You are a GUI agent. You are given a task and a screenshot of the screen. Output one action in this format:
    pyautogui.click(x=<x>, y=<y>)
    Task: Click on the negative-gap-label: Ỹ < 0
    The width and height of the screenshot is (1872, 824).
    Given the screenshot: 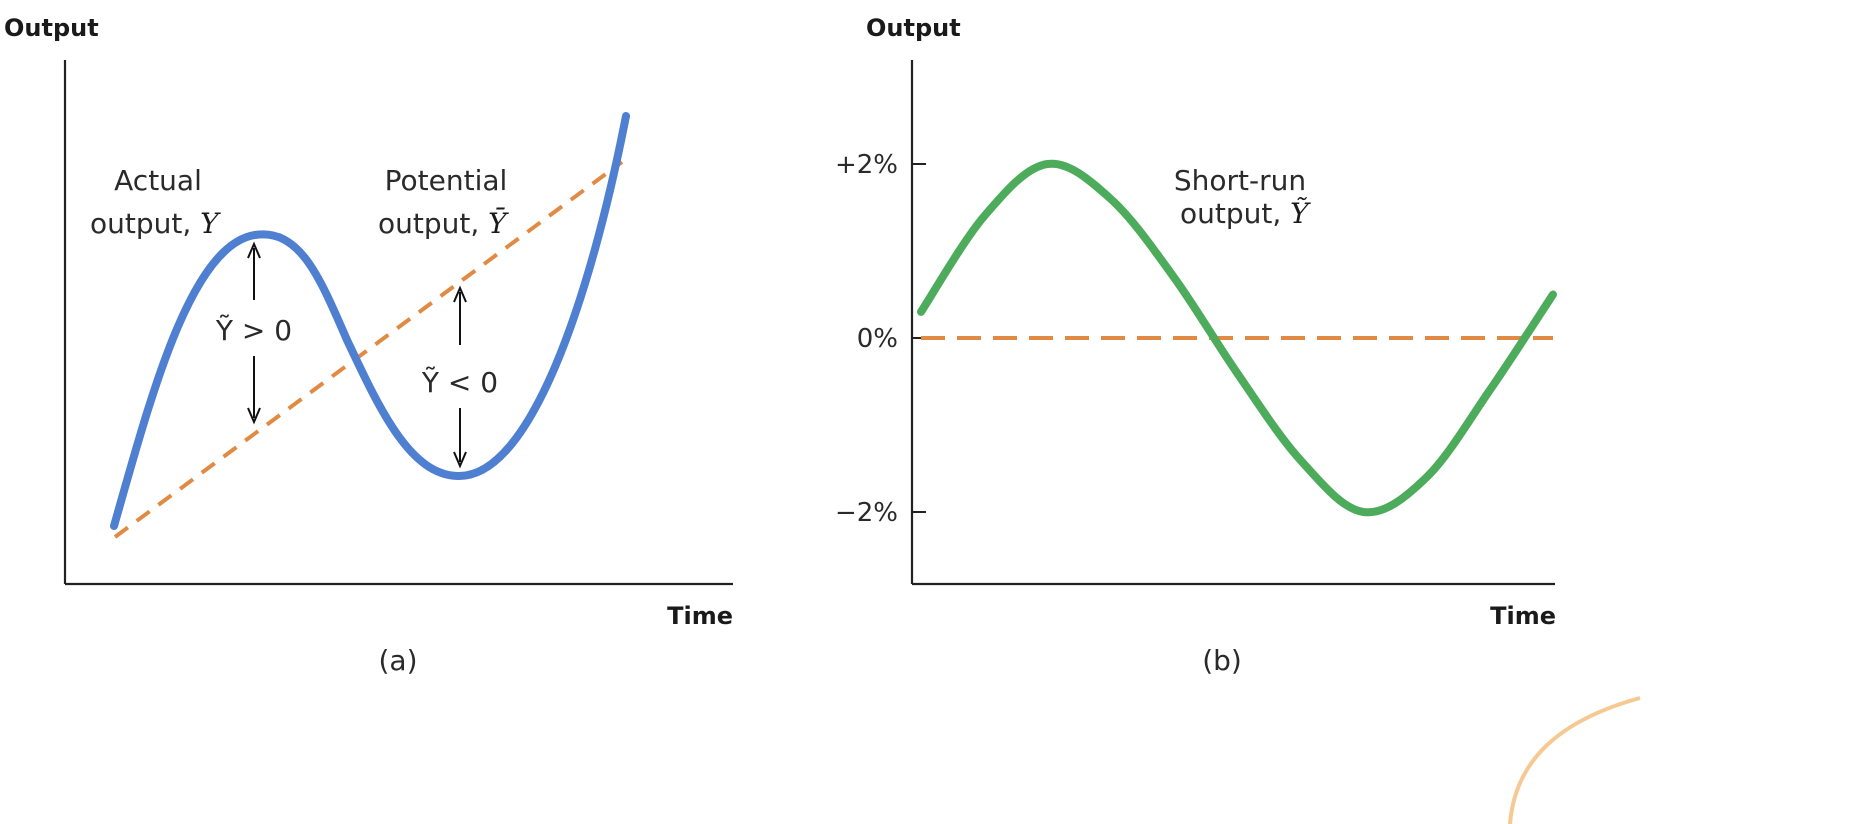 What is the action you would take?
    pyautogui.click(x=459, y=382)
    